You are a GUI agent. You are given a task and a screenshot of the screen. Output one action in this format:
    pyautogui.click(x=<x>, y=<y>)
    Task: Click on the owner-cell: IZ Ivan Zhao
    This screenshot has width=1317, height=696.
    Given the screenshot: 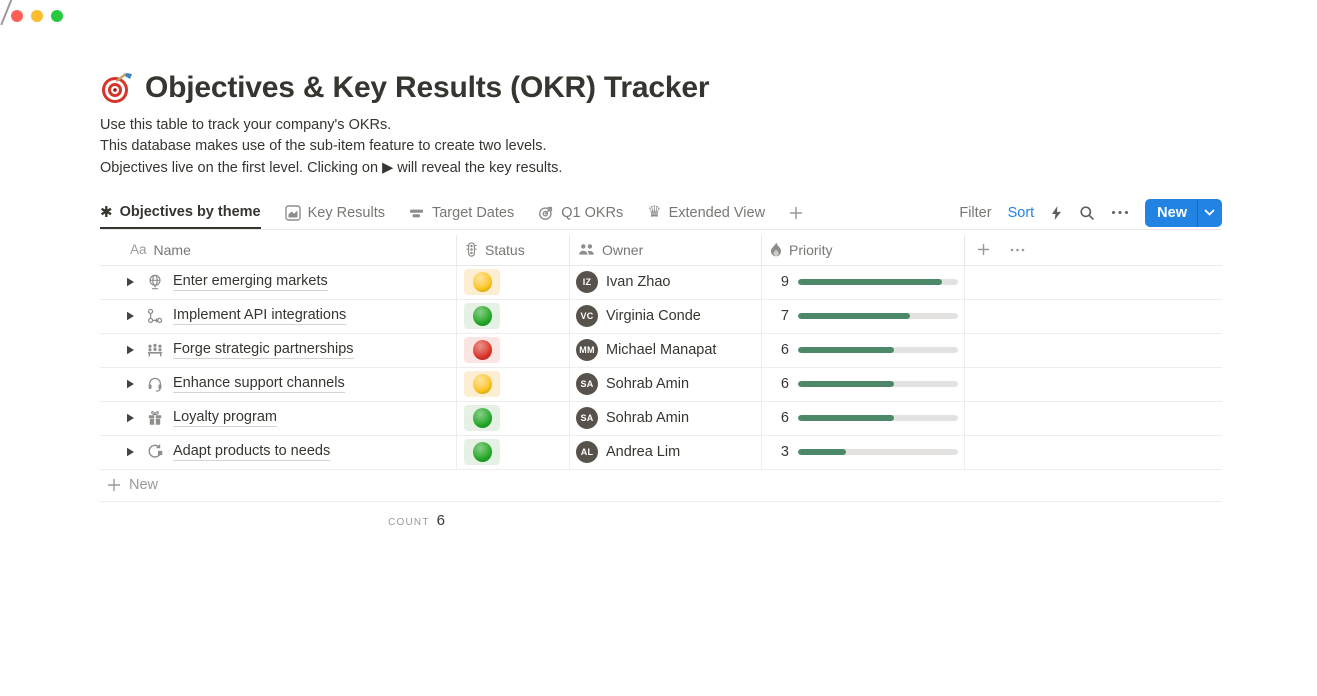 What is the action you would take?
    pyautogui.click(x=666, y=282)
    